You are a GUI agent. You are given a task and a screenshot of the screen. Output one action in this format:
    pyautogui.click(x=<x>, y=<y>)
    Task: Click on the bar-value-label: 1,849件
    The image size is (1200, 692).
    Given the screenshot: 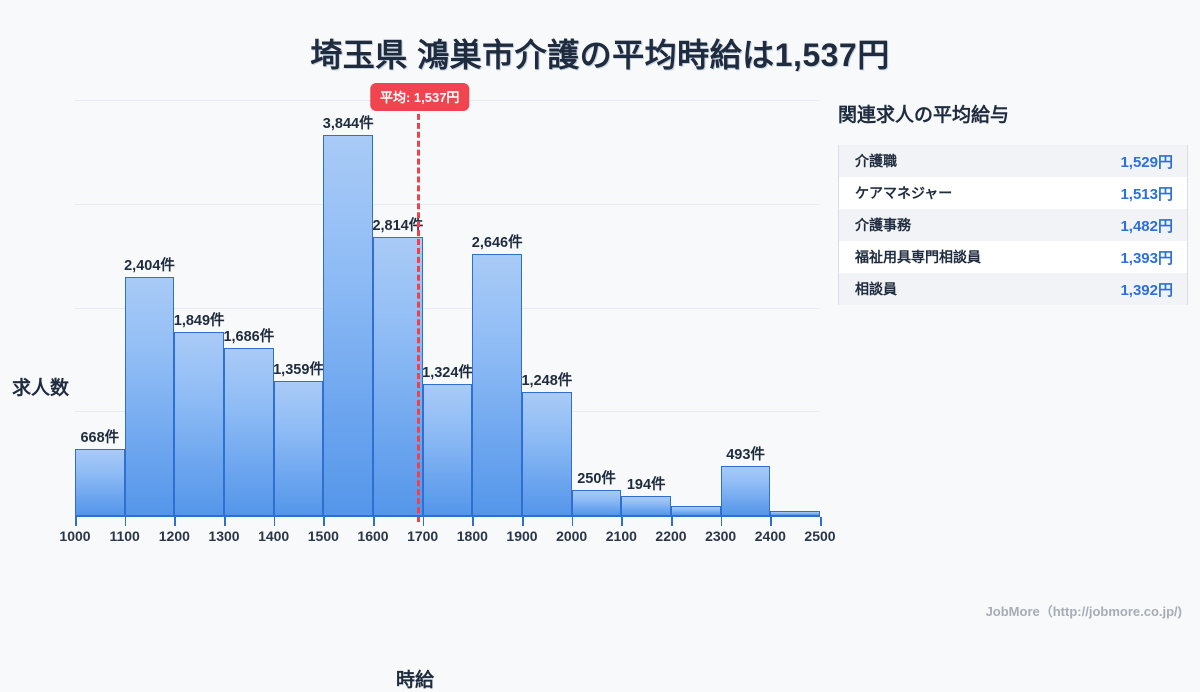 What is the action you would take?
    pyautogui.click(x=199, y=321)
    